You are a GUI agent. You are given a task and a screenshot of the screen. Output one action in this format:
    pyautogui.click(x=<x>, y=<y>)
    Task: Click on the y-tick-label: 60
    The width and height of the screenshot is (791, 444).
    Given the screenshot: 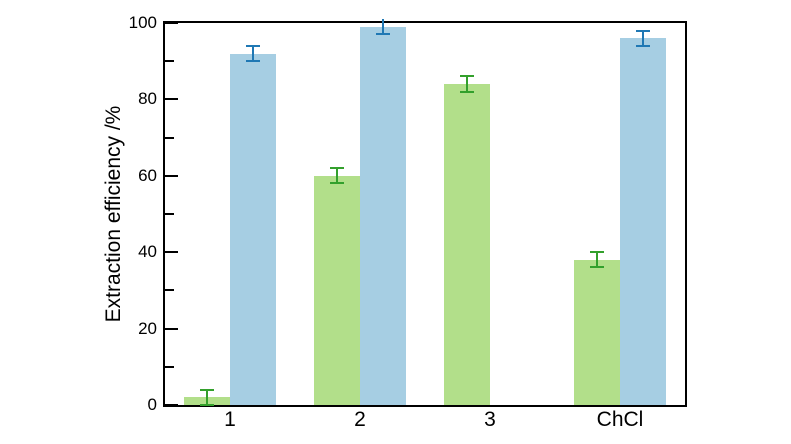 What is the action you would take?
    pyautogui.click(x=147, y=175)
    